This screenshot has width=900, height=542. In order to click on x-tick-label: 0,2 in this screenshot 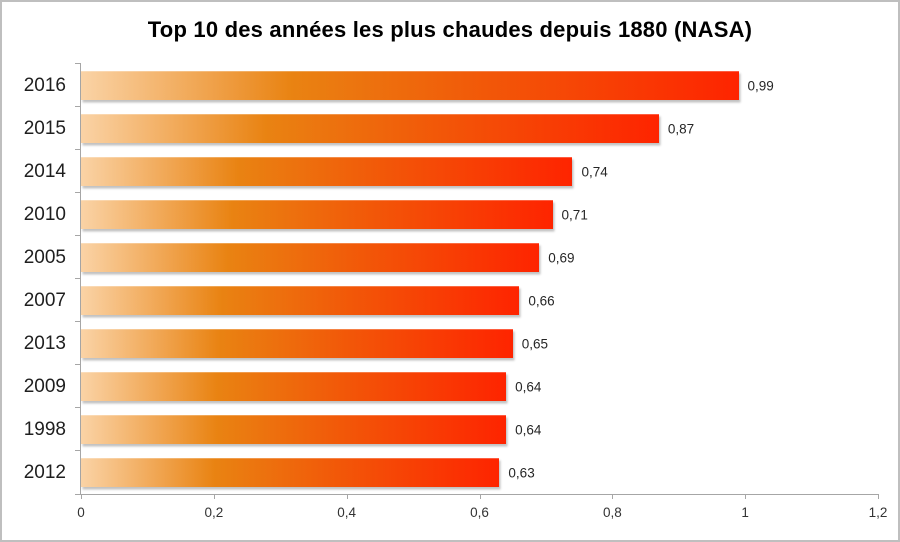, I will do `click(214, 512)`.